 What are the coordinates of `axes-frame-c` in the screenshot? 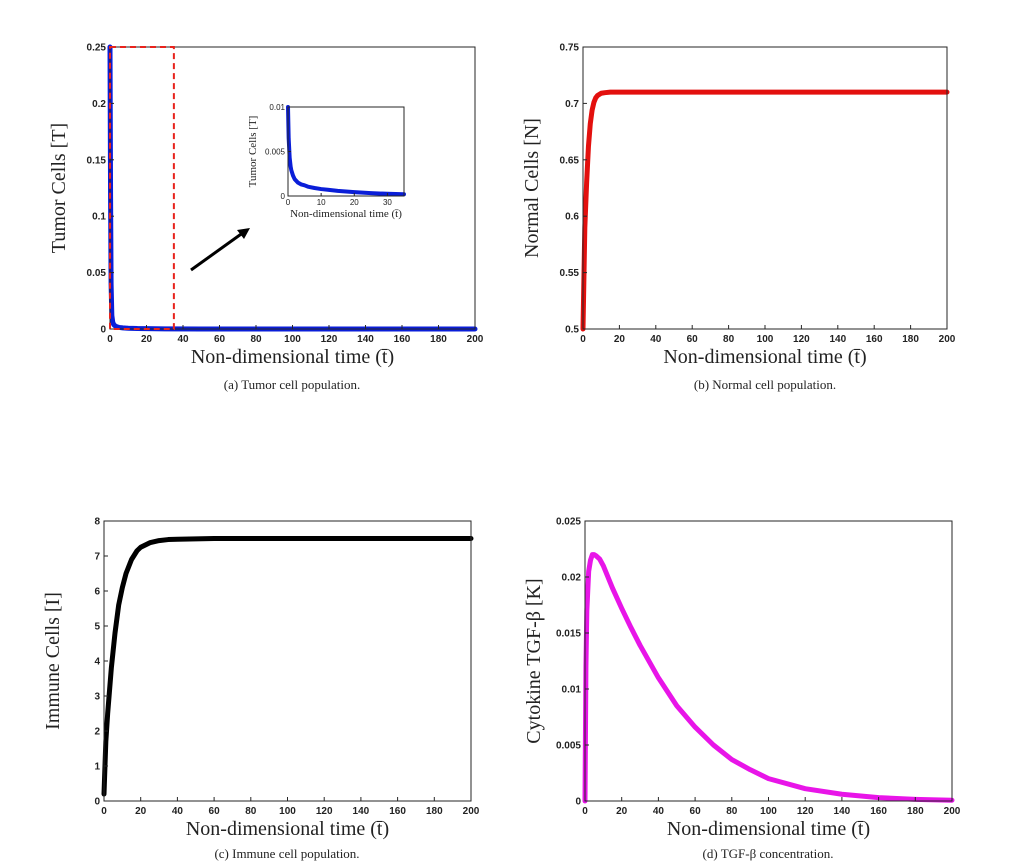 It's located at (287, 661).